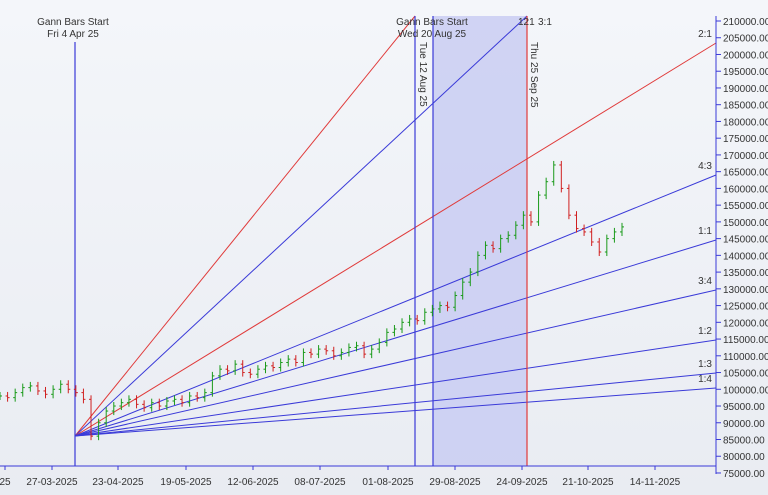  I want to click on top-label: 3:1, so click(545, 22).